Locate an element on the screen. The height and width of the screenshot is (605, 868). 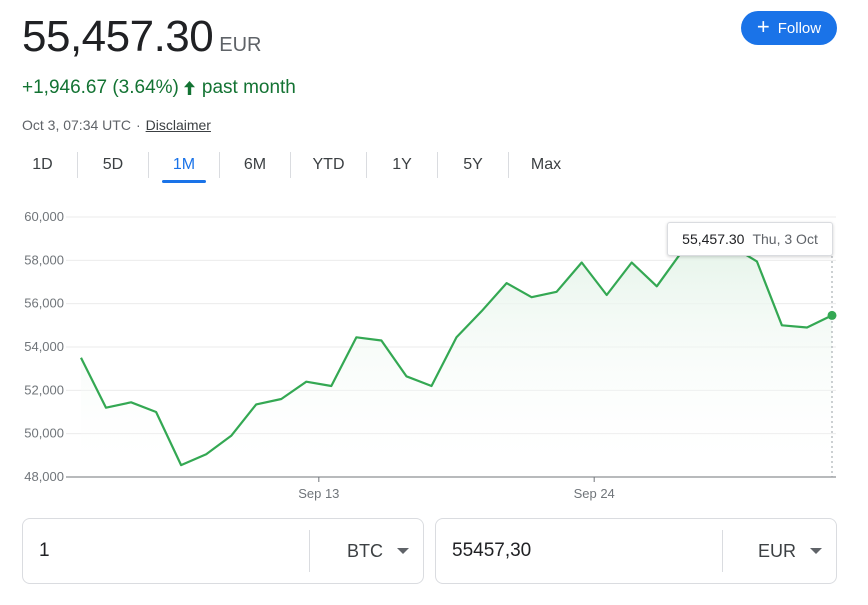
x-tick-label: Sep 24 is located at coordinates (594, 493).